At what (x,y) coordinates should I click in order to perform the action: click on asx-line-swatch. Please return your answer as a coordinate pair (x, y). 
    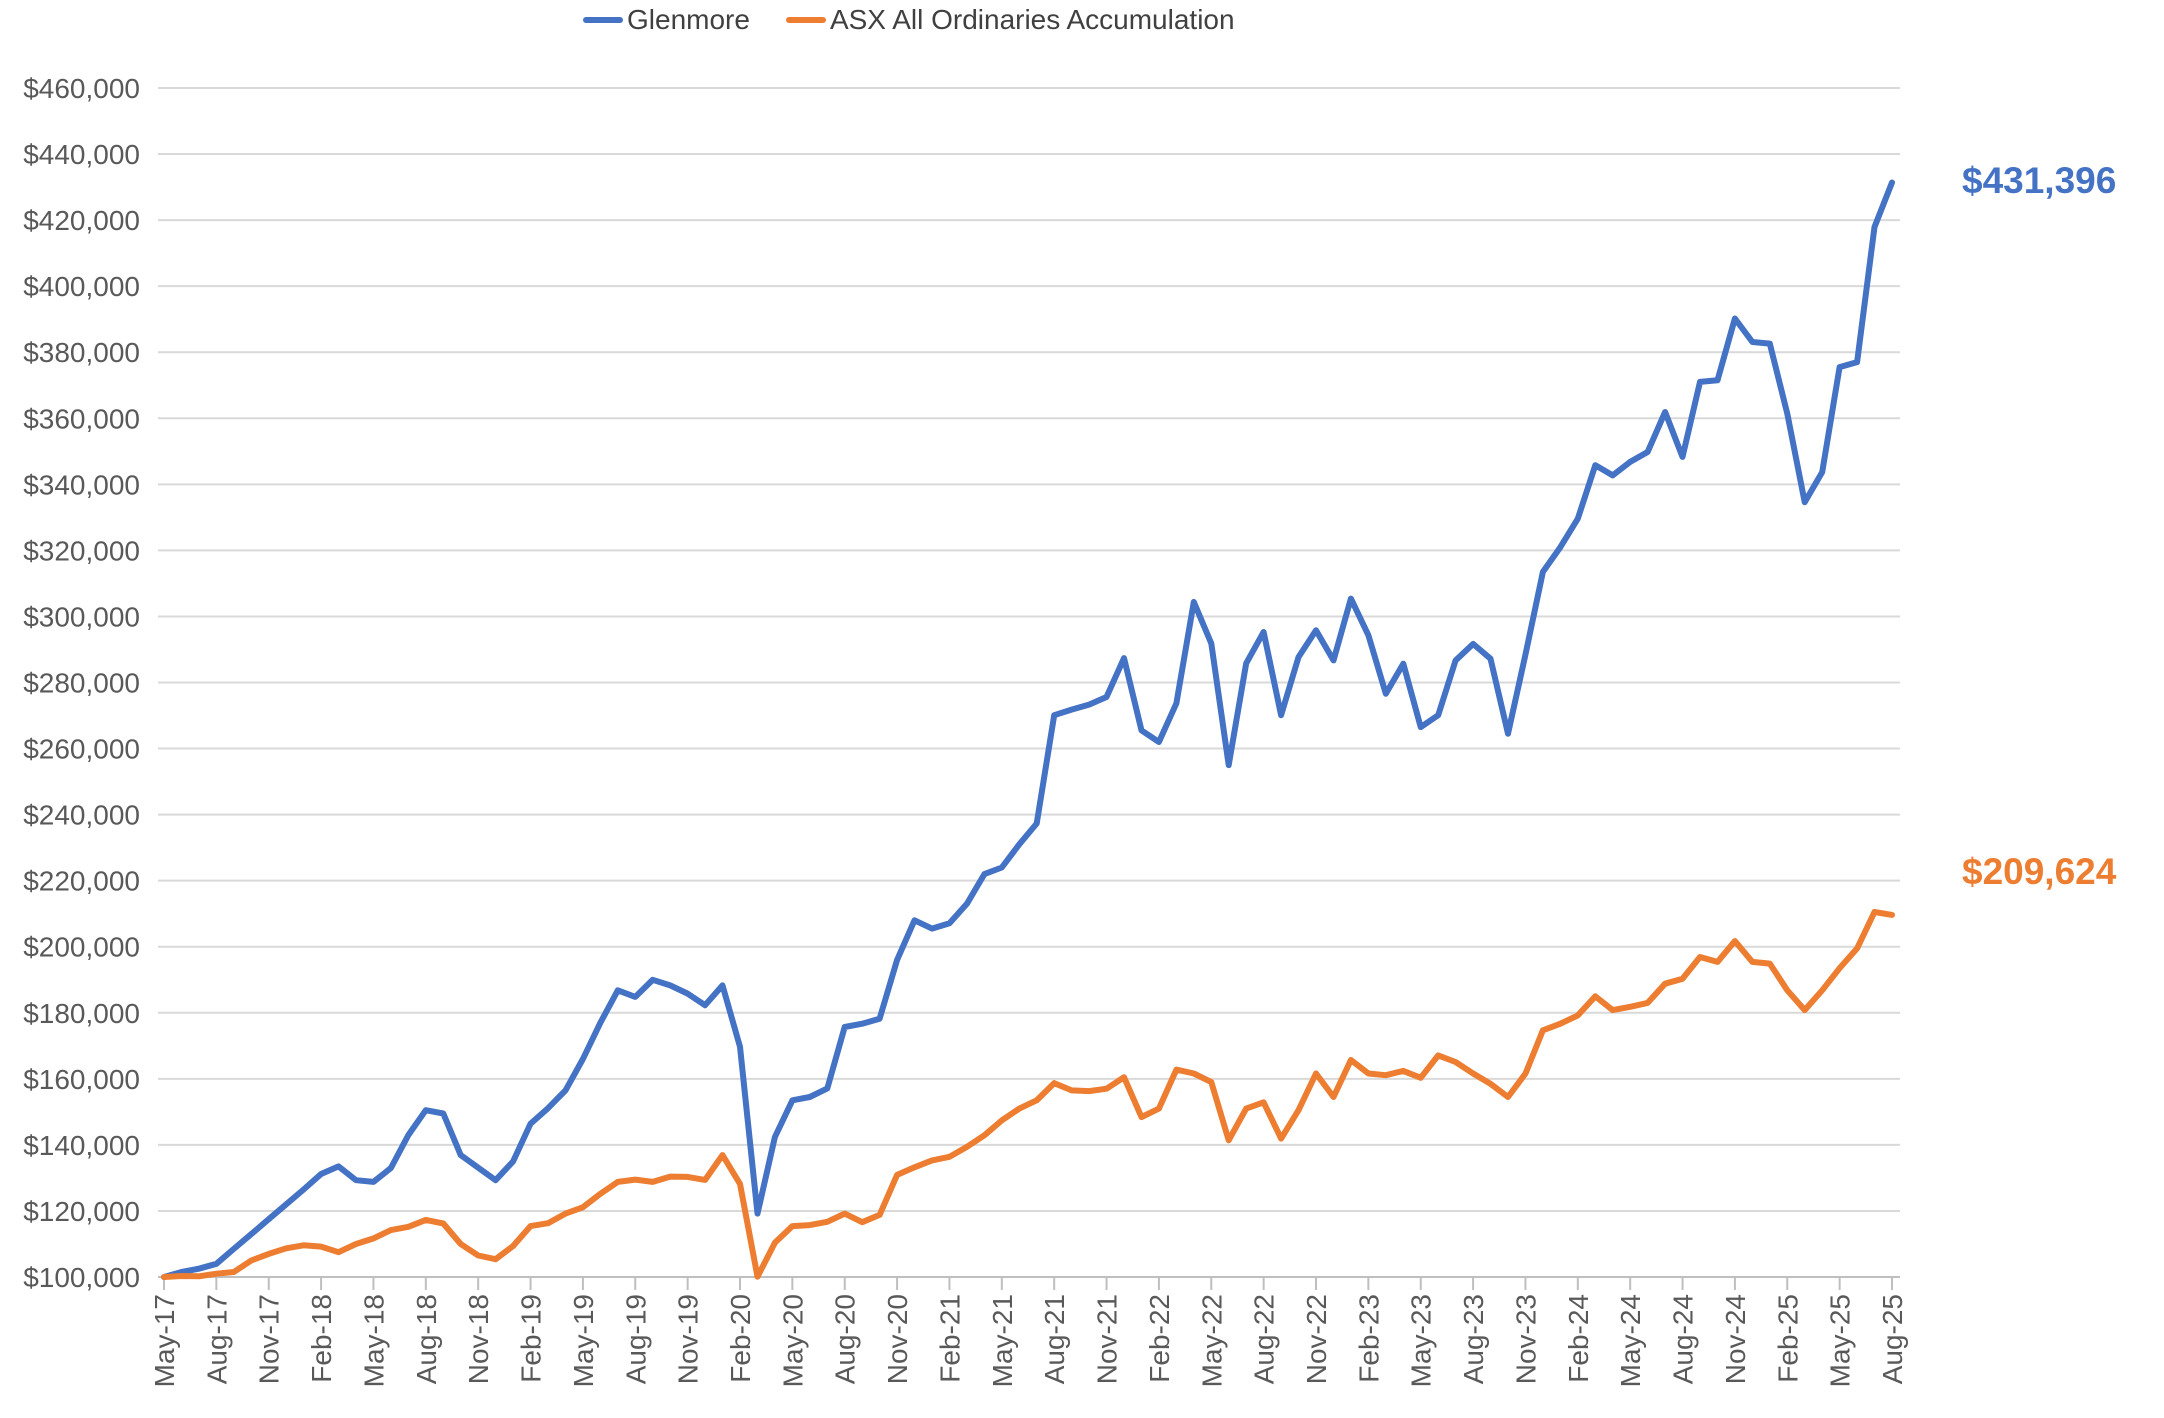
    Looking at the image, I should click on (805, 20).